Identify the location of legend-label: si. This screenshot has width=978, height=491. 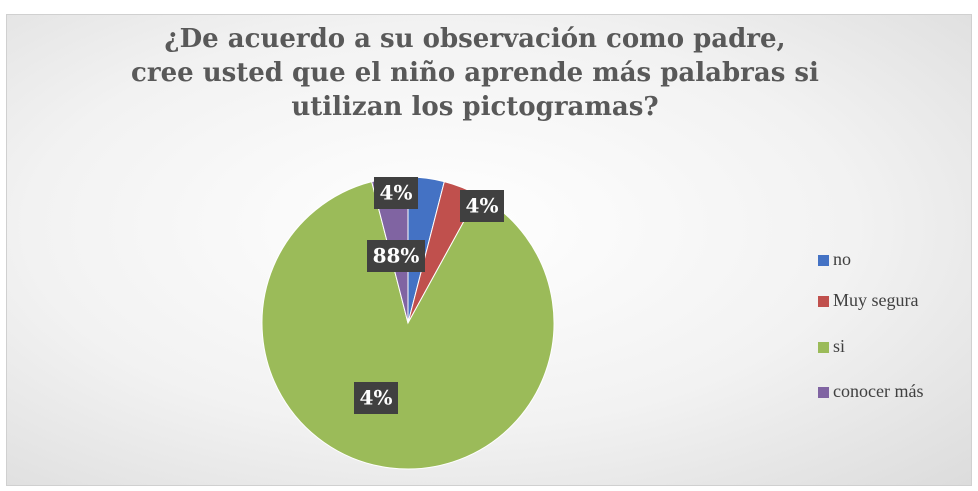
(839, 346).